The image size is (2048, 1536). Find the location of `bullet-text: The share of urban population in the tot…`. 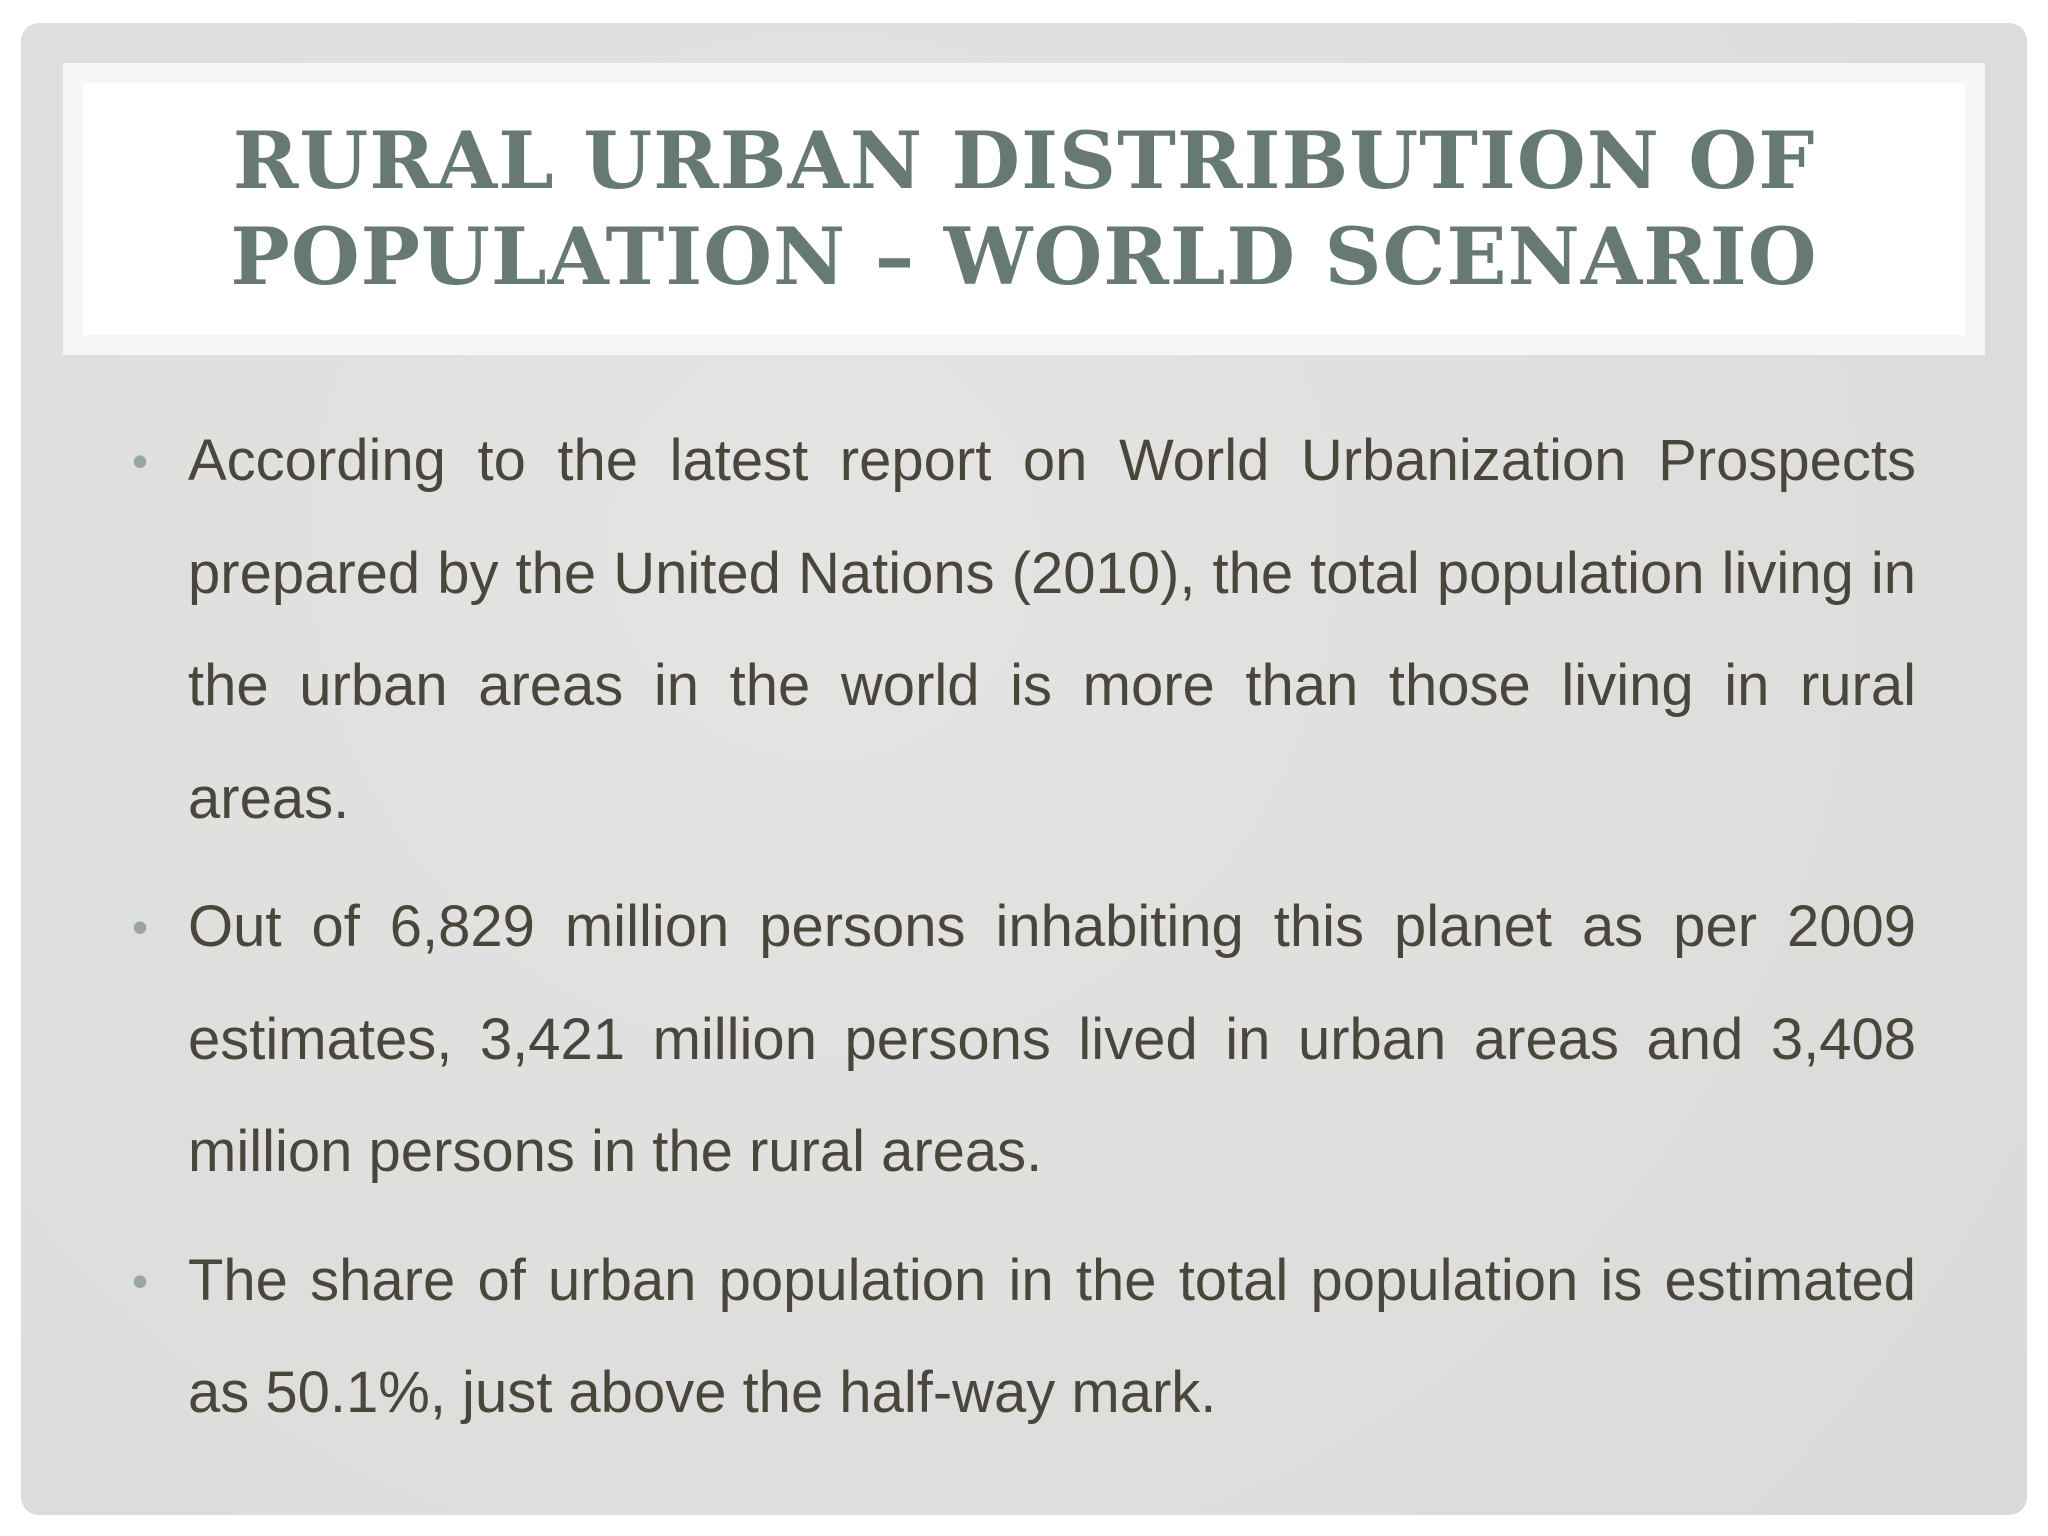

bullet-text: The share of urban population in the tot… is located at coordinates (1052, 1336).